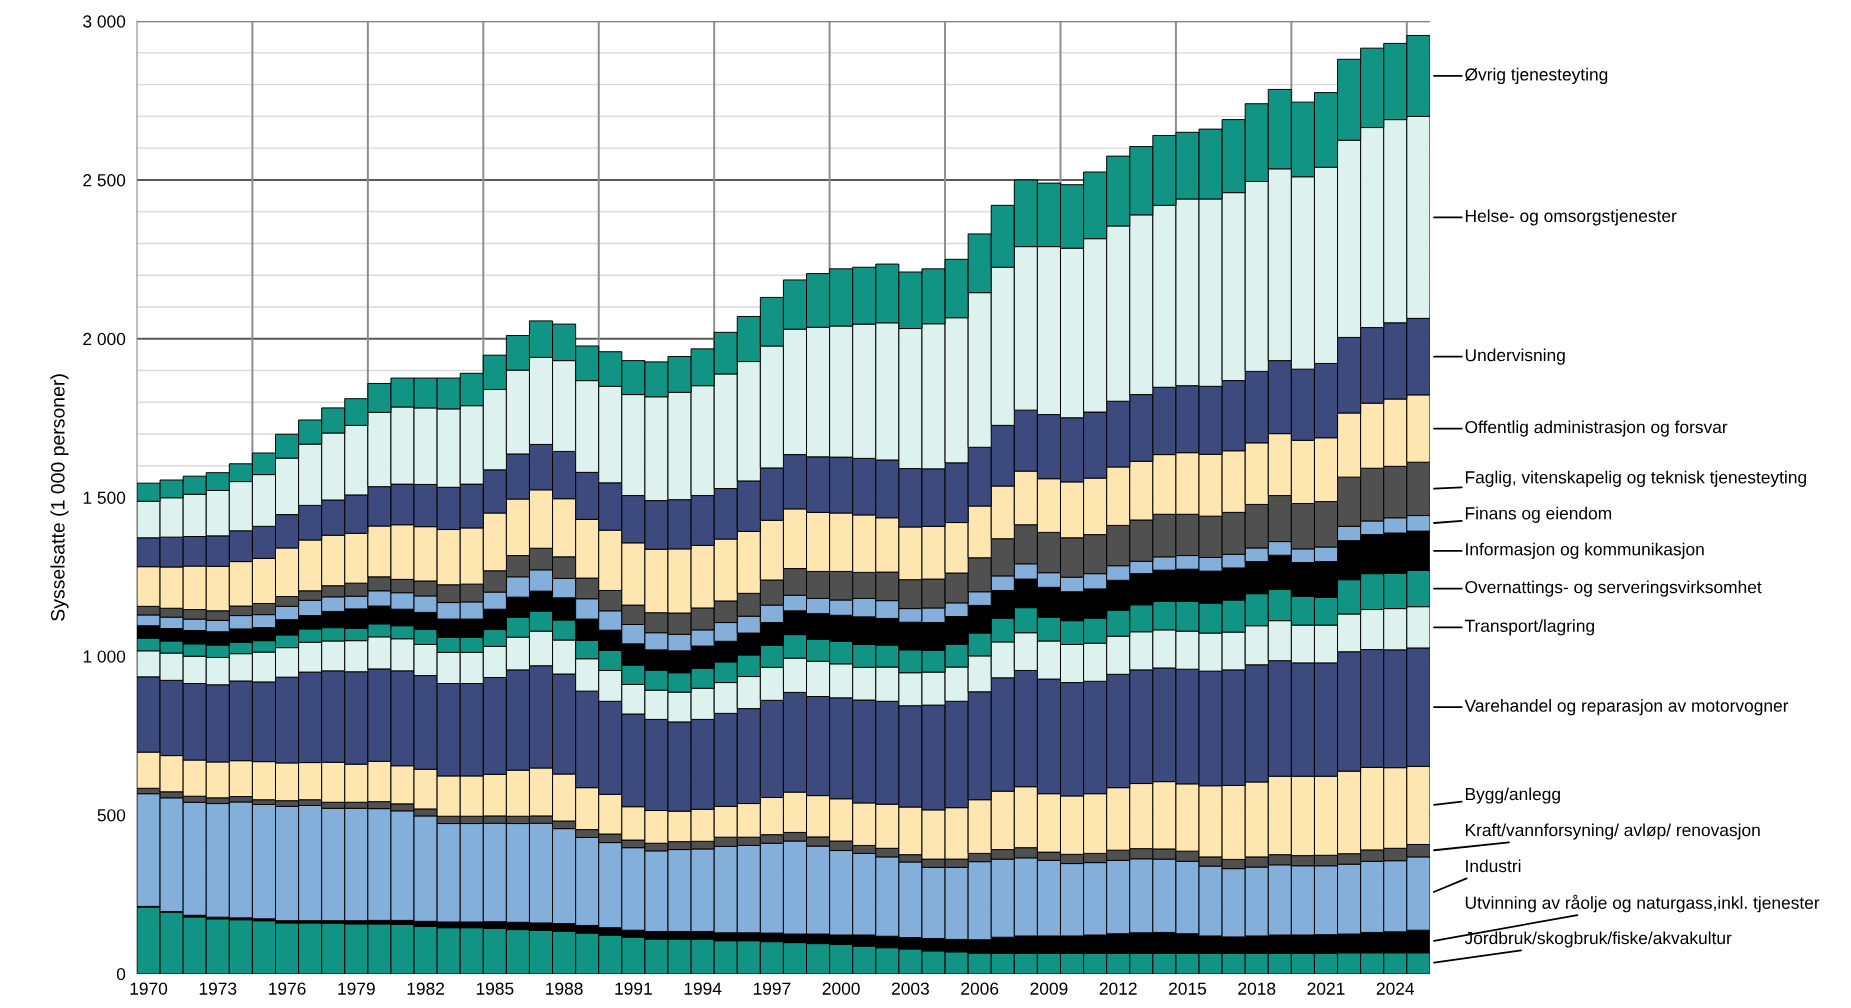 This screenshot has height=1008, width=1851. I want to click on x-tick-label: 1970, so click(149, 988).